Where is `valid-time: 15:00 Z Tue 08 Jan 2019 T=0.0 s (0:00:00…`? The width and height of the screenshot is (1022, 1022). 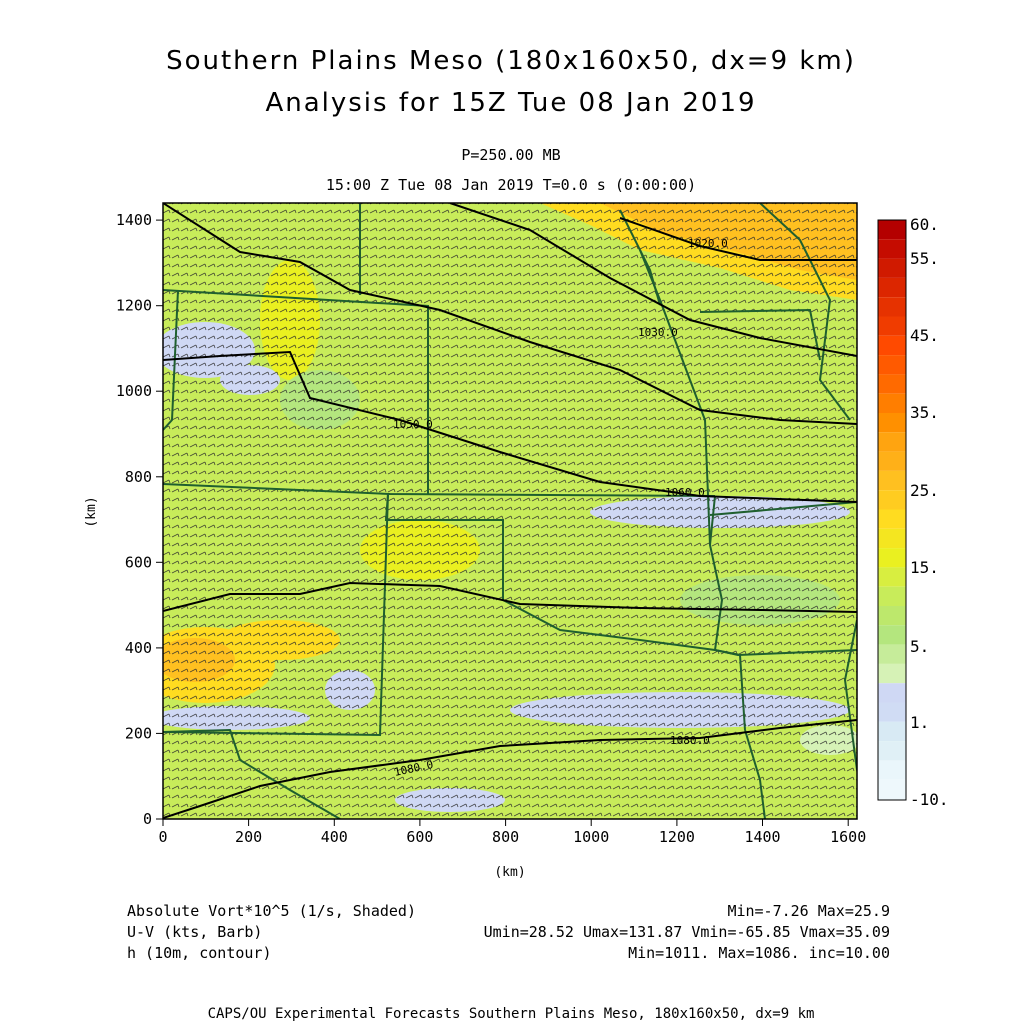
valid-time: 15:00 Z Tue 08 Jan 2019 T=0.0 s (0:00:00… is located at coordinates (511, 185).